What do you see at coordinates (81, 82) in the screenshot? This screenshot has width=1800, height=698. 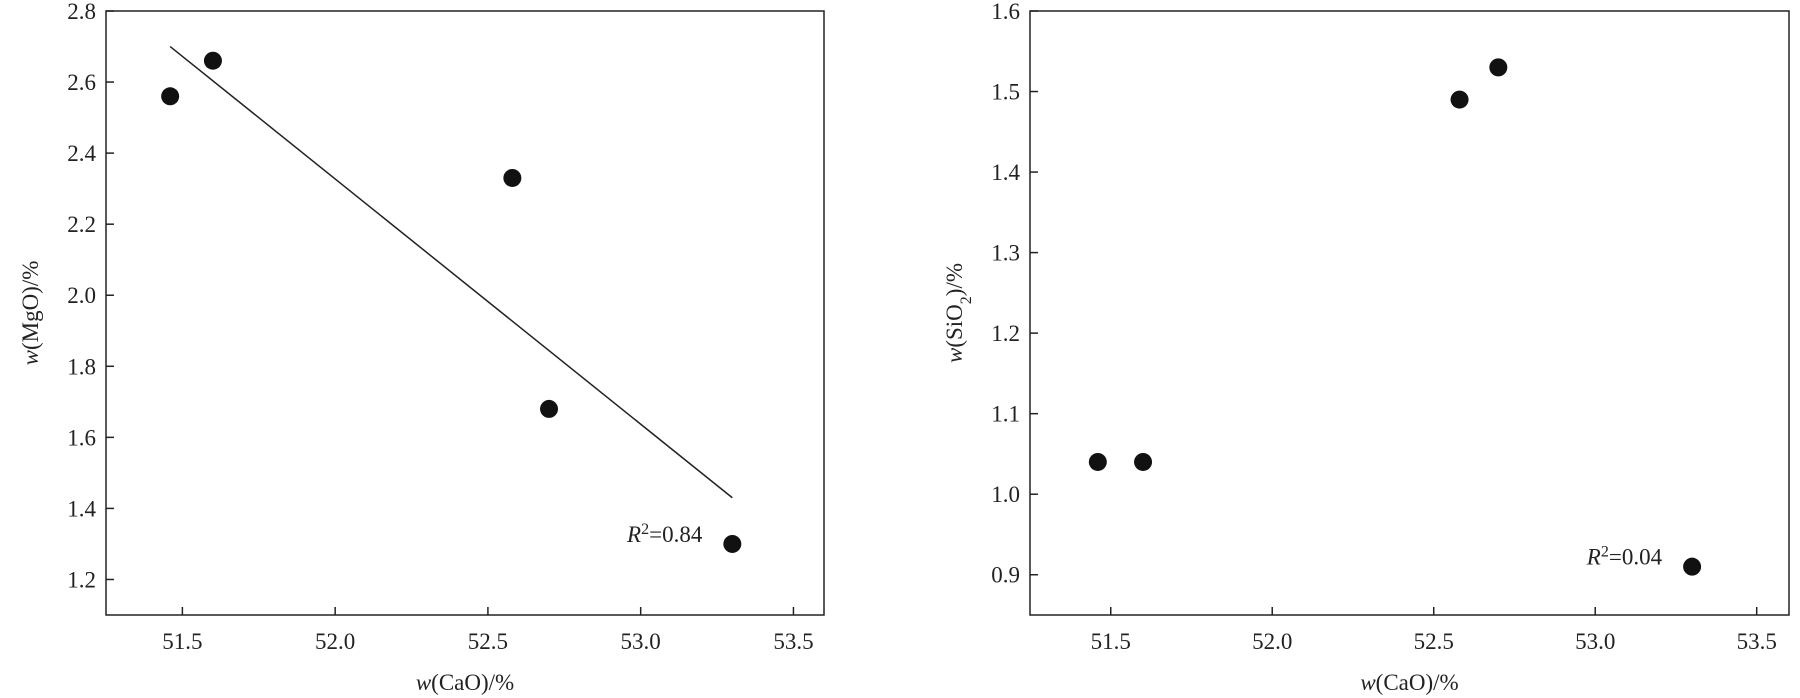 I see `y-tick-label: 2.6` at bounding box center [81, 82].